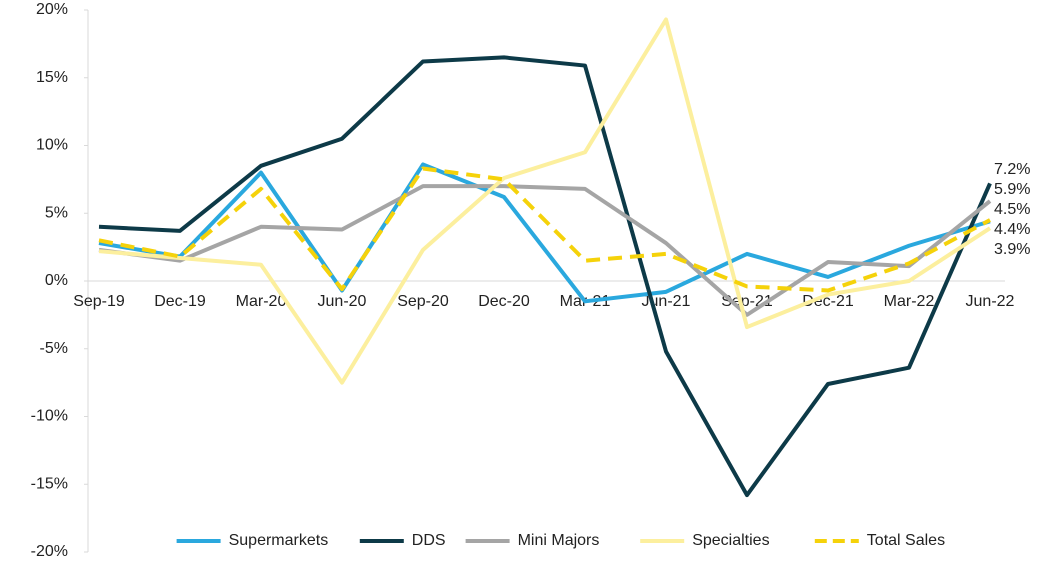  I want to click on data-label: 4.4%, so click(1012, 229).